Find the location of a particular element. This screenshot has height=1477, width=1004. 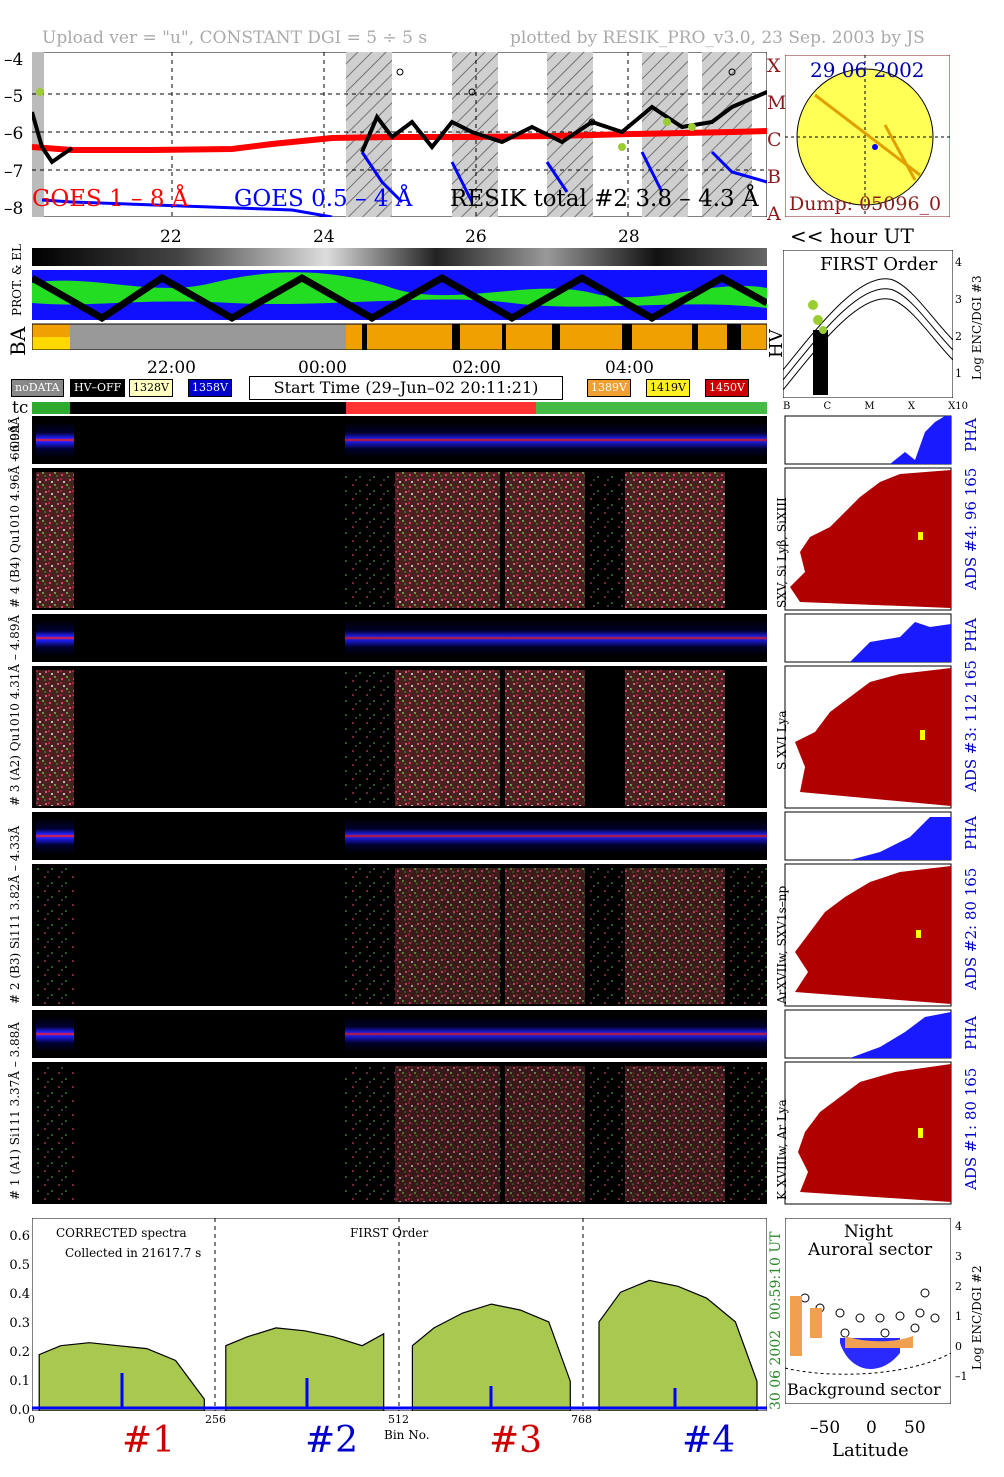

spectrum-xlabel: Bin No. is located at coordinates (407, 1435).